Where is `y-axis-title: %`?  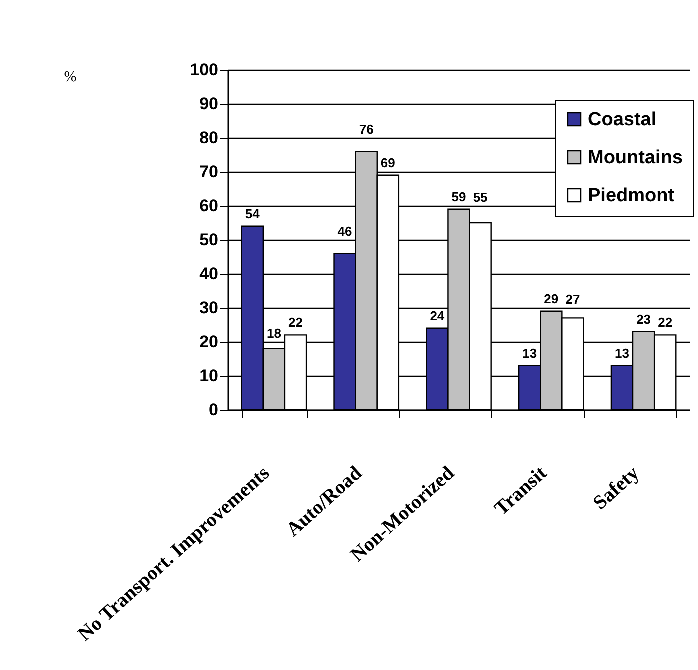
y-axis-title: % is located at coordinates (70, 78).